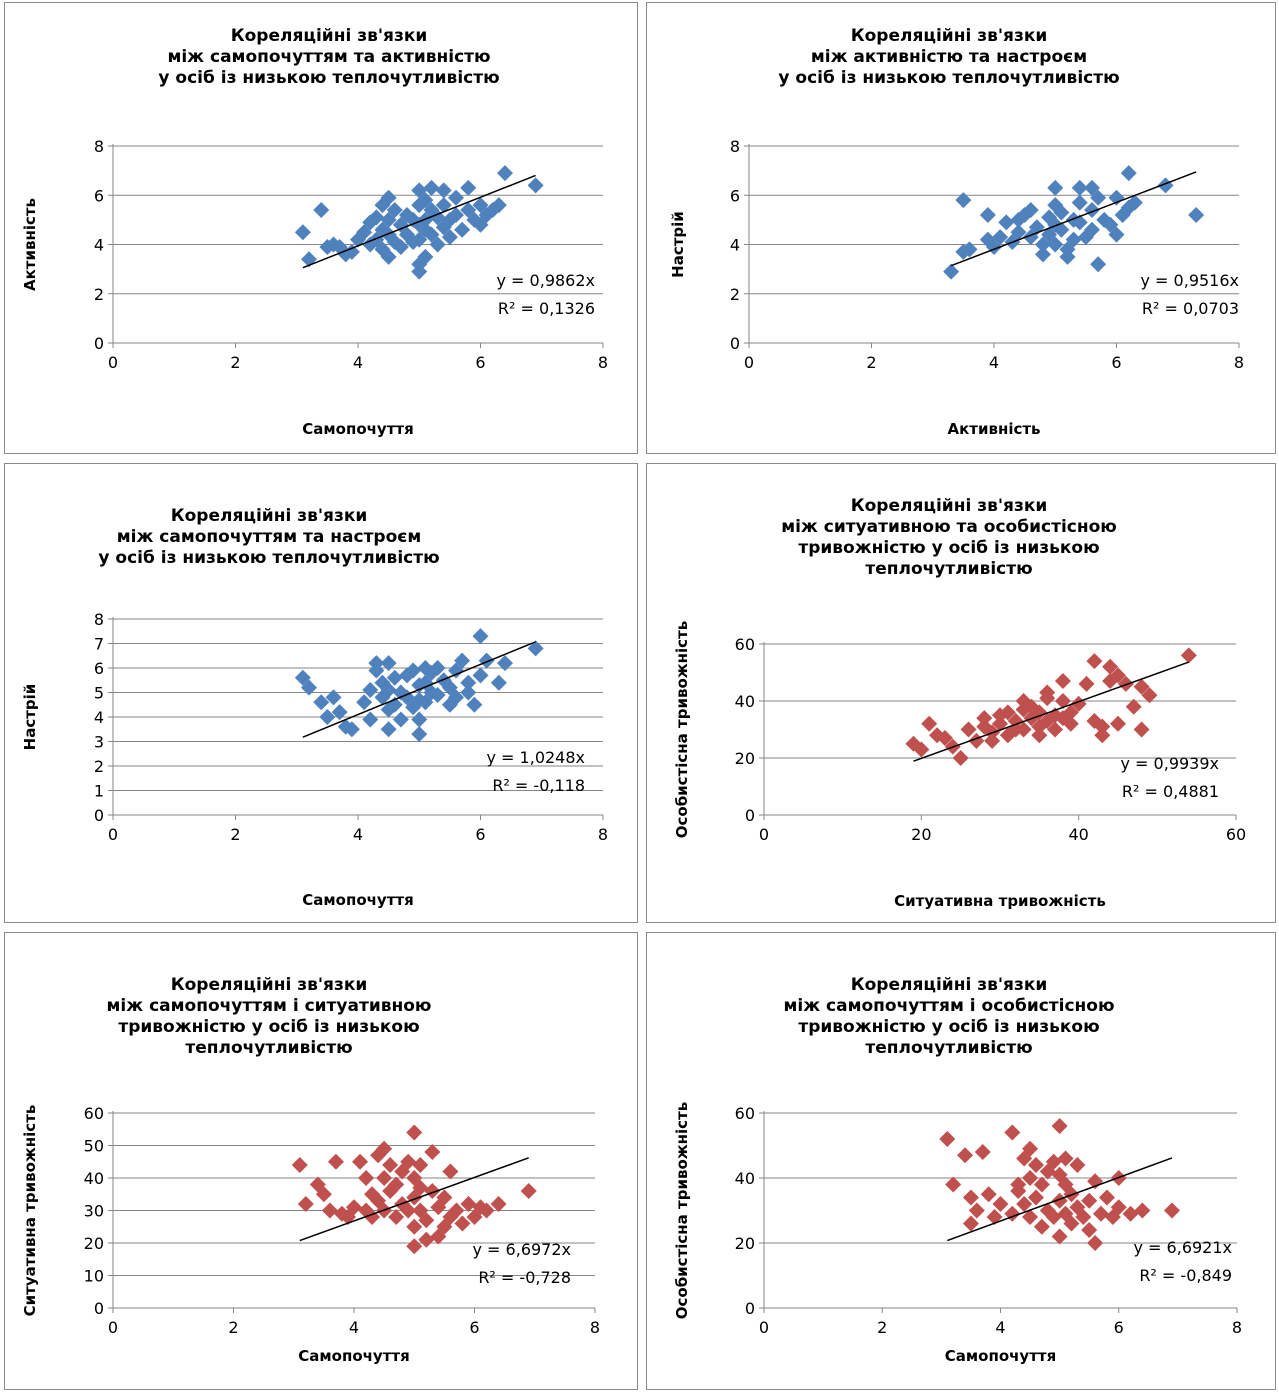 The width and height of the screenshot is (1279, 1392). What do you see at coordinates (595, 1327) in the screenshot?
I see `x-tick-label: 8` at bounding box center [595, 1327].